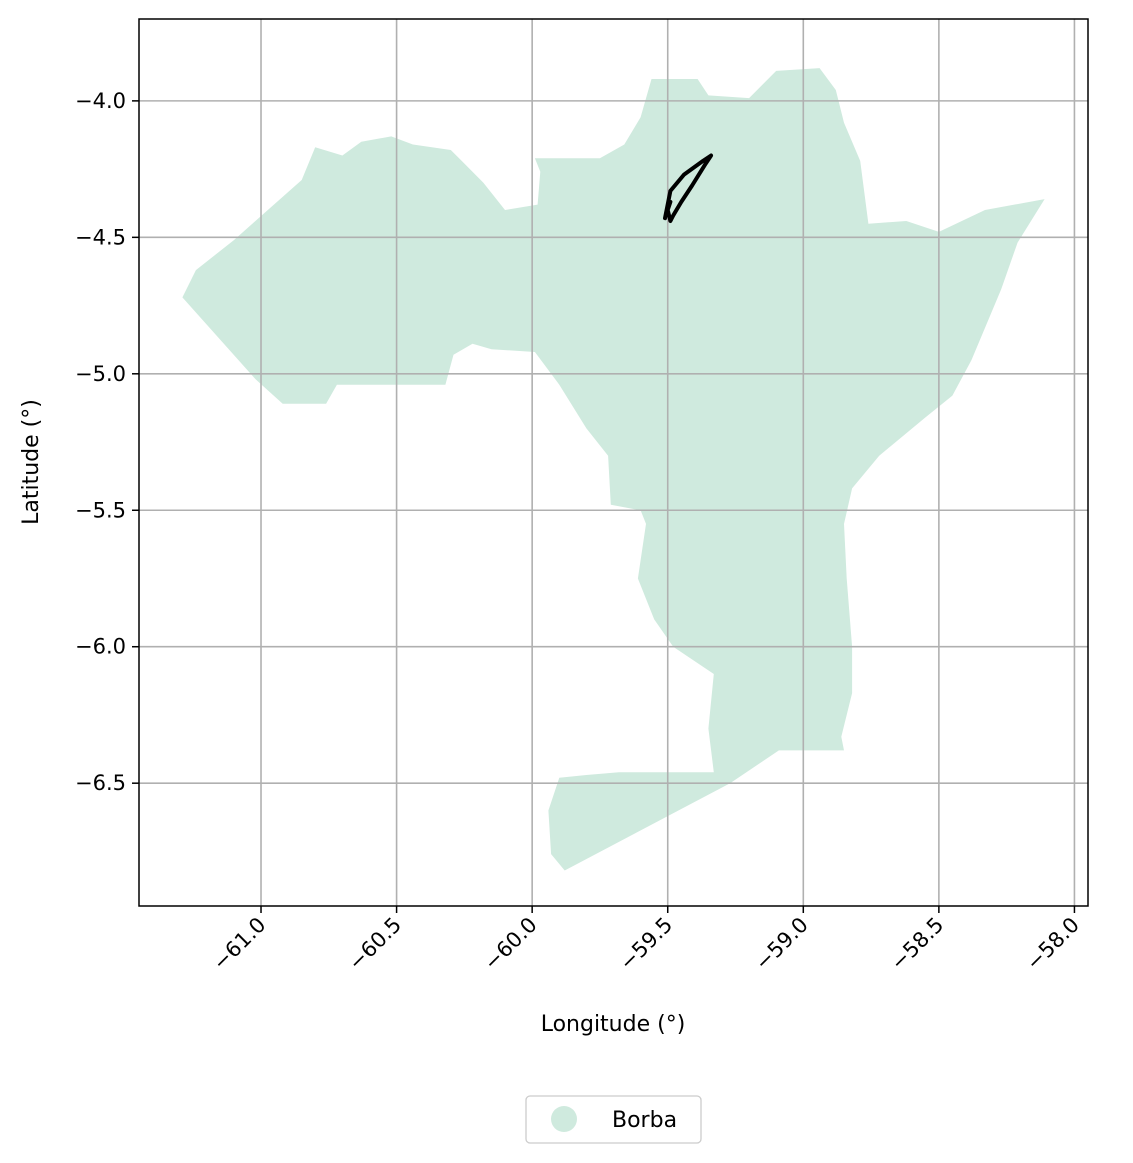 The height and width of the screenshot is (1163, 1133). What do you see at coordinates (100, 101) in the screenshot?
I see `y-tick-label-0: −4.0` at bounding box center [100, 101].